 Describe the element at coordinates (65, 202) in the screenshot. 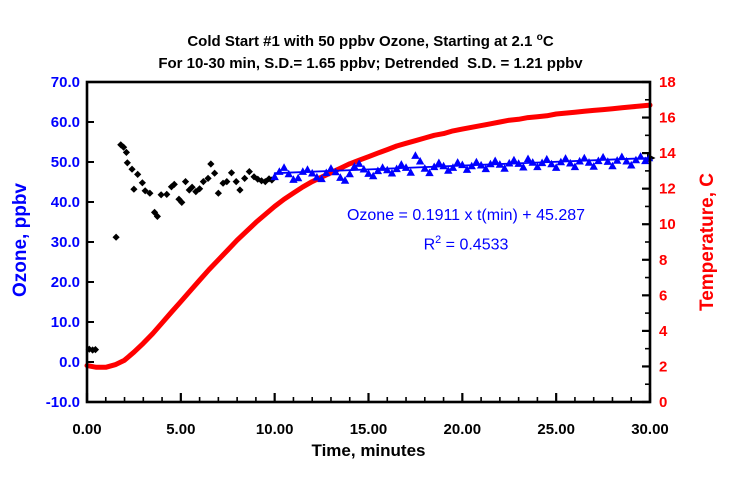

I see `y-left-tick-label: 40.0` at that location.